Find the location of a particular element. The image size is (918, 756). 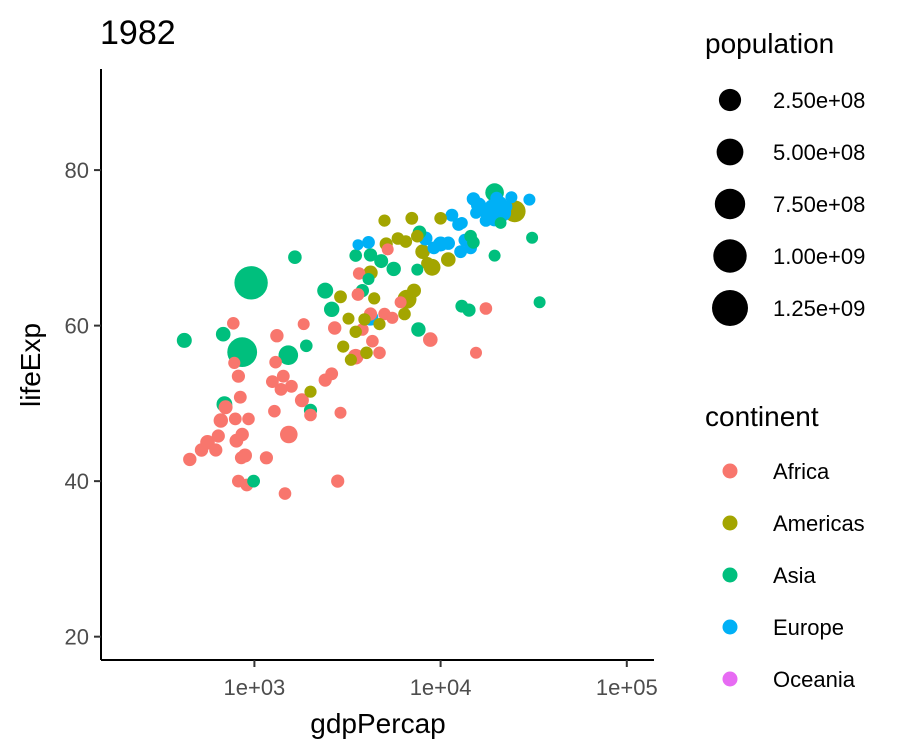

color-legend-label-europe: Europe is located at coordinates (808, 627).